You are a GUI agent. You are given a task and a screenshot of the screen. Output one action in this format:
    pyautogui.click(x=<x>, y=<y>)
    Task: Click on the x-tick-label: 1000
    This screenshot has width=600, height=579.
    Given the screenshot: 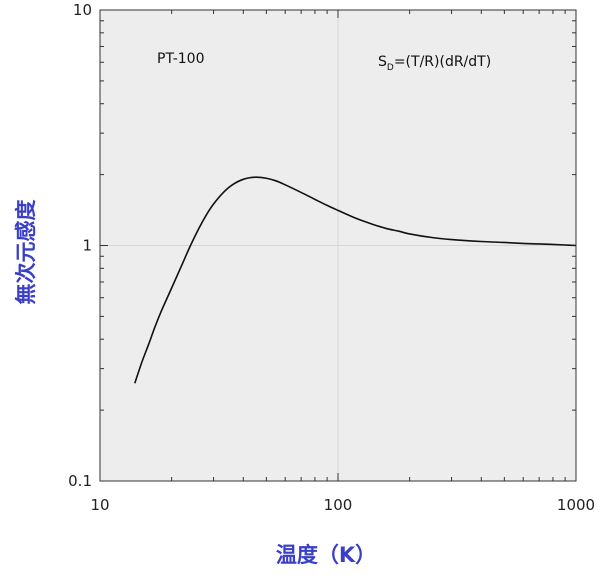 What is the action you would take?
    pyautogui.click(x=576, y=505)
    